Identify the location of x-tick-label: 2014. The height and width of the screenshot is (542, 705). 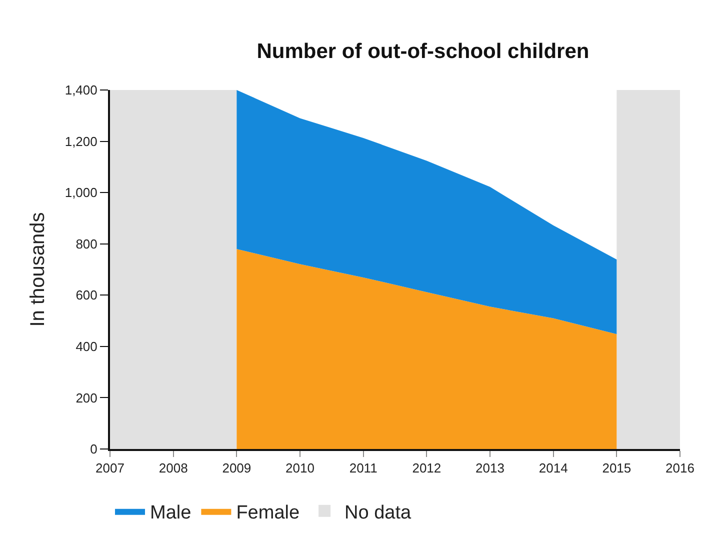
(553, 468).